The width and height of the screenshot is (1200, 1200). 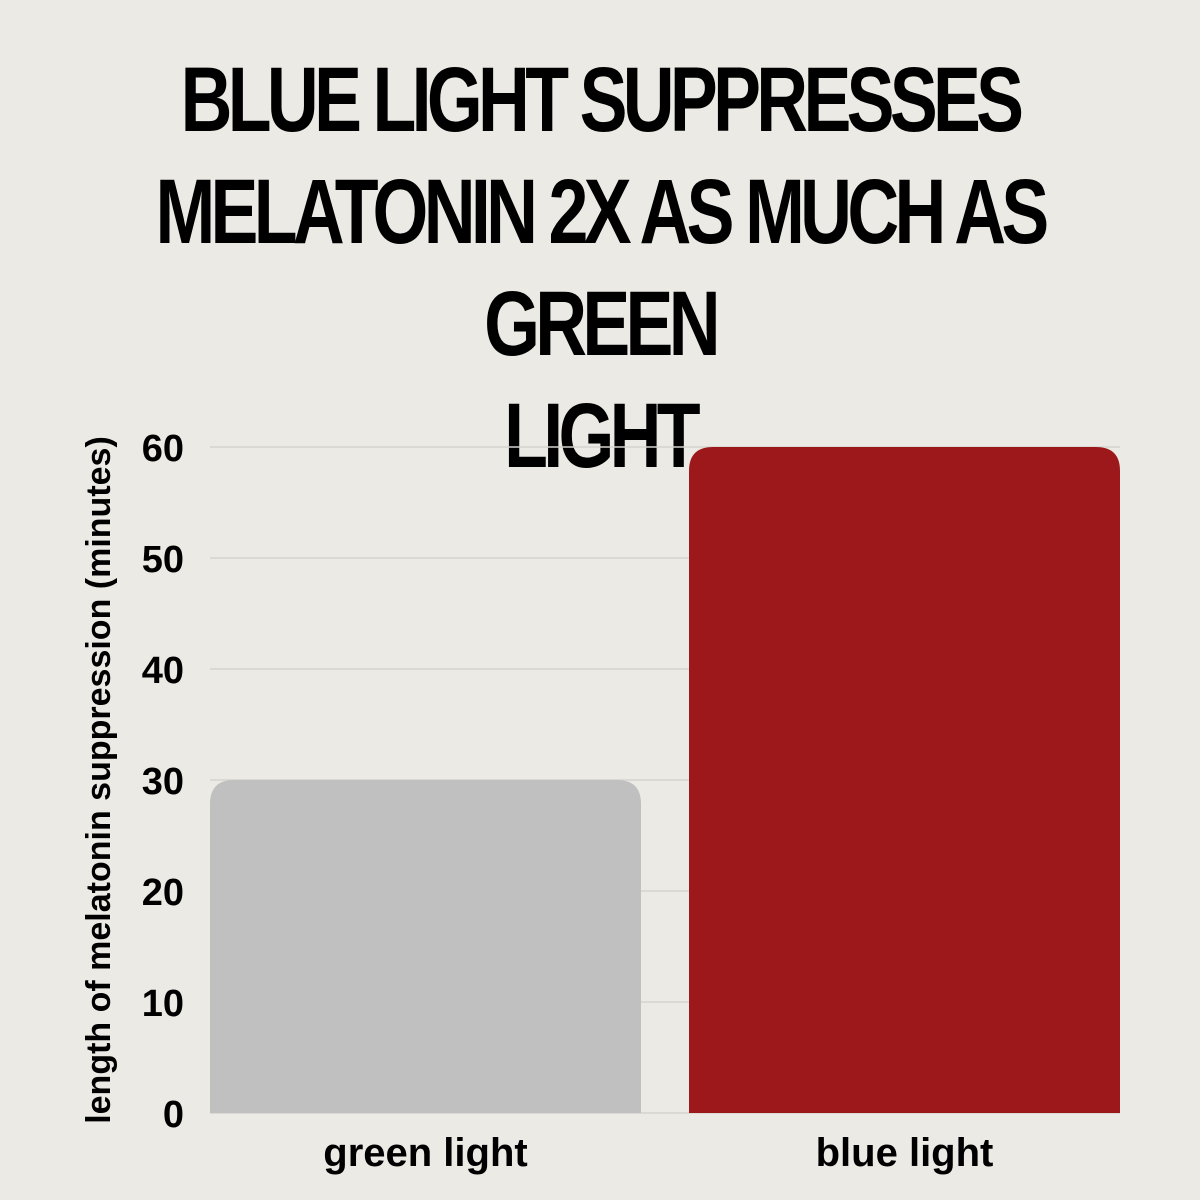 What do you see at coordinates (163, 893) in the screenshot?
I see `y-tick-label: 20` at bounding box center [163, 893].